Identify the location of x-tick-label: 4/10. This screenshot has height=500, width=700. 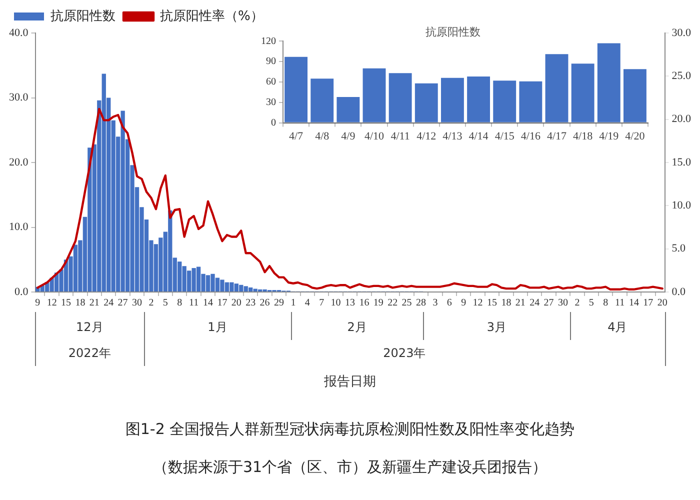
(374, 136).